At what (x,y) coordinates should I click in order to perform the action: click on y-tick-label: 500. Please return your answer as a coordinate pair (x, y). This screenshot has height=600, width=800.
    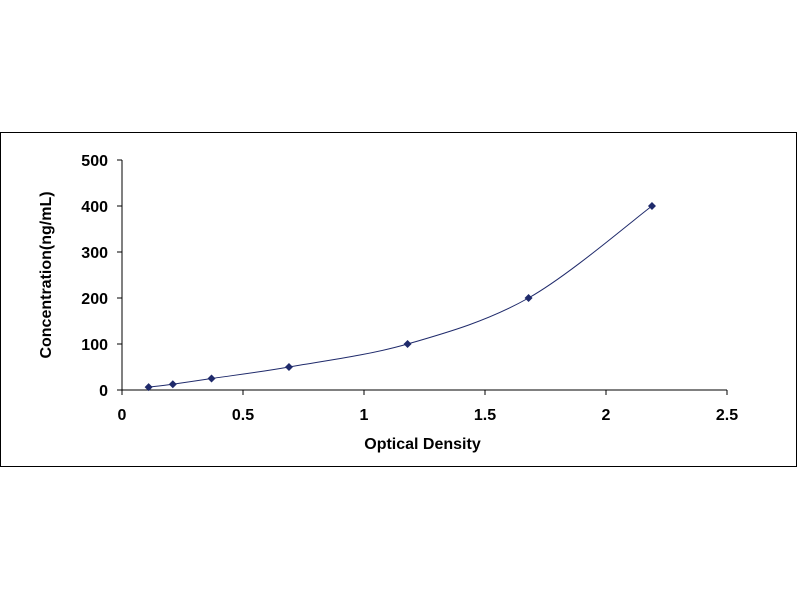
    Looking at the image, I should click on (94, 161).